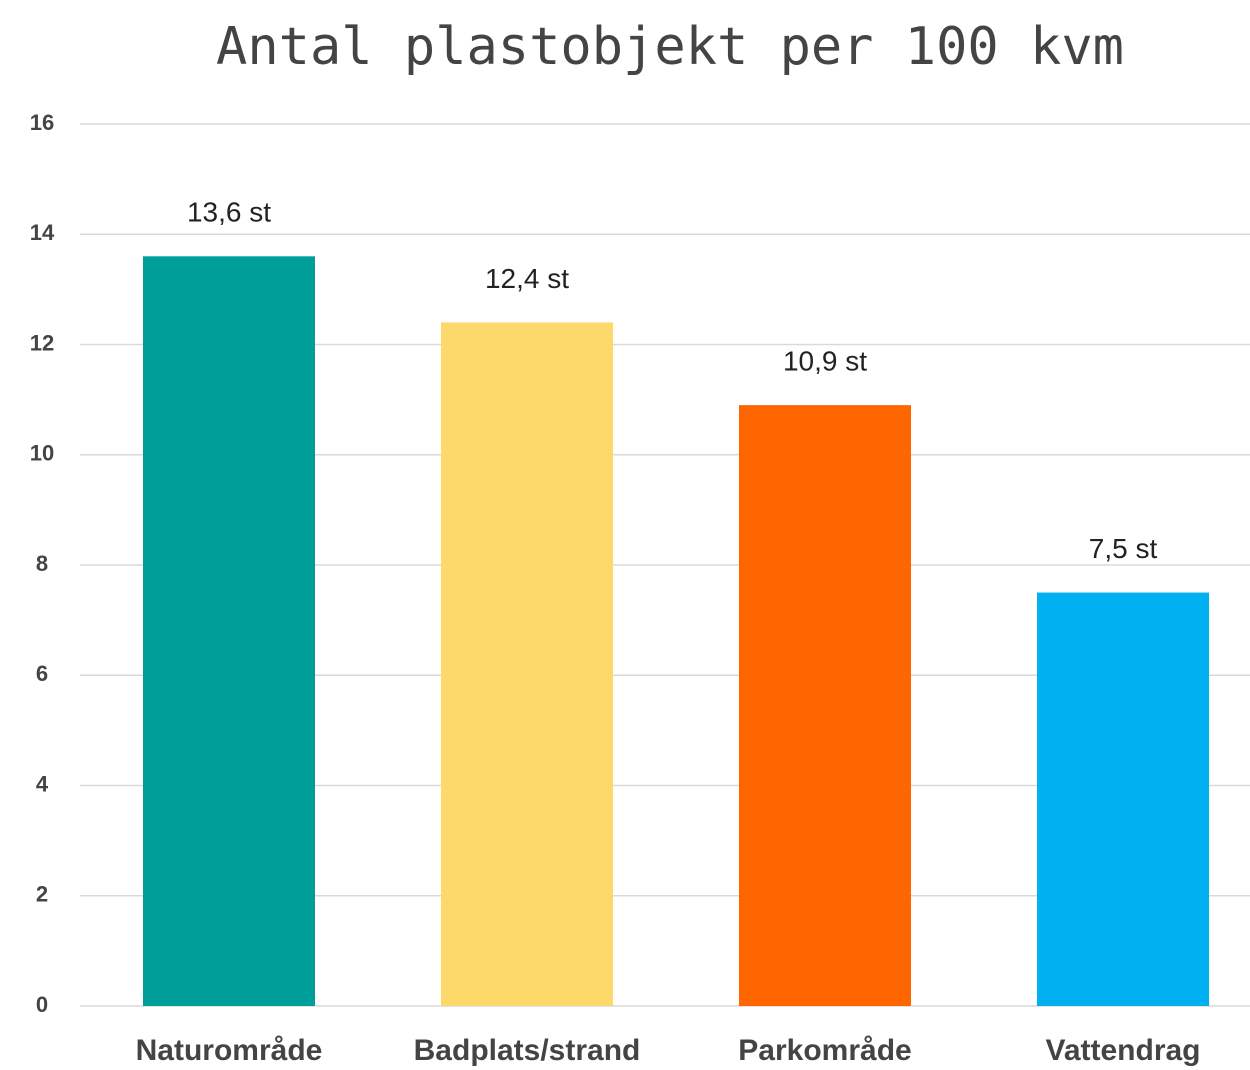 This screenshot has height=1070, width=1250. I want to click on y-tick-label: 12, so click(42, 342).